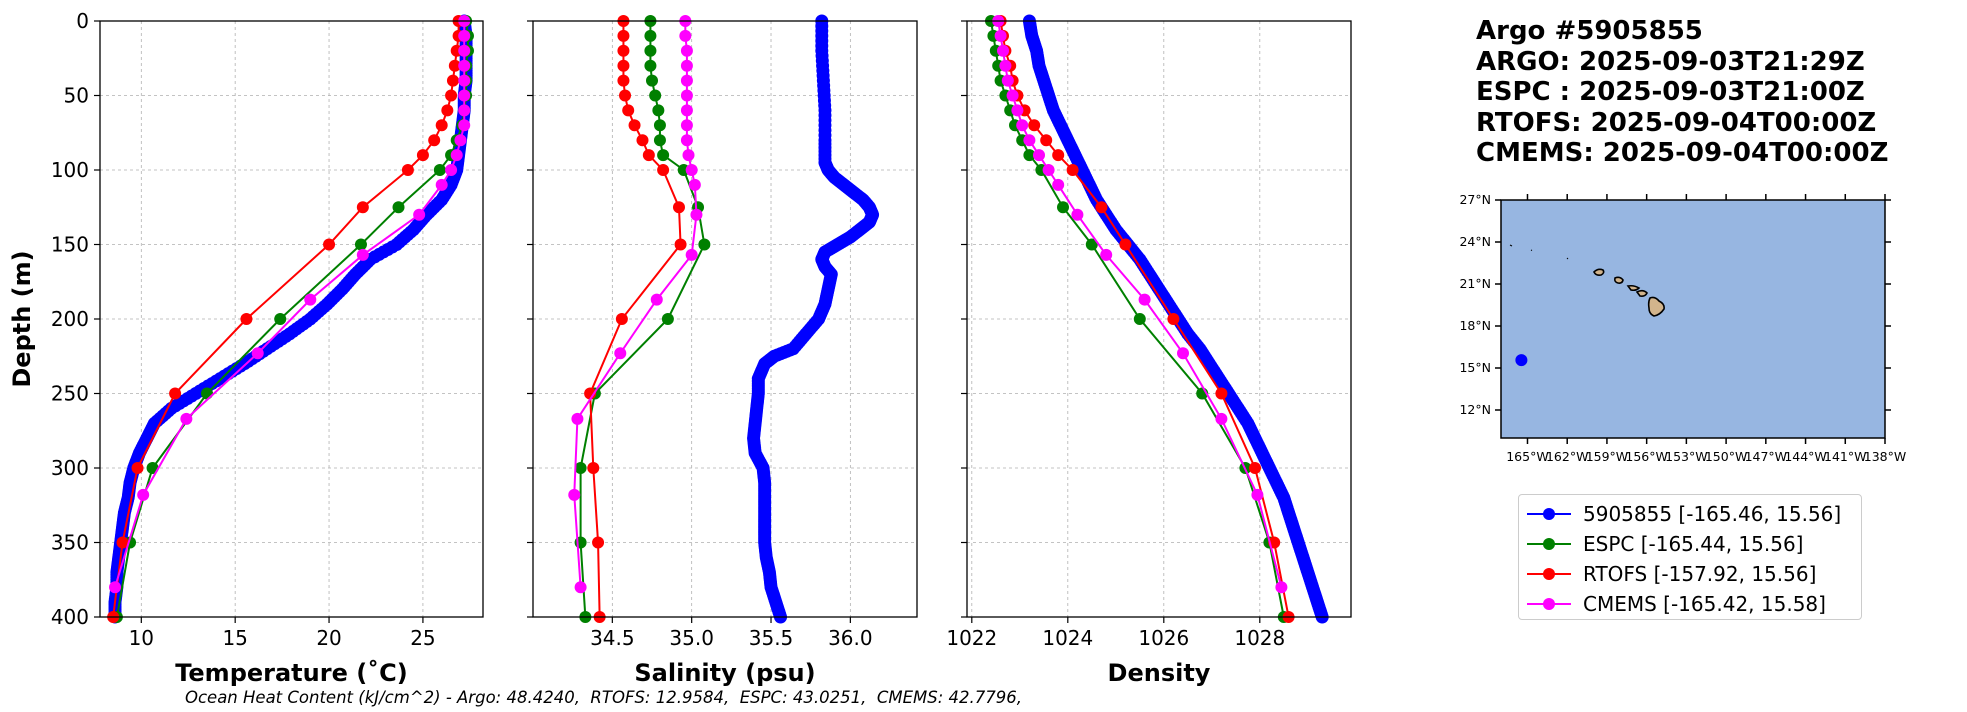 This screenshot has height=712, width=1967. I want to click on x-tick-label: 25, so click(422, 638).